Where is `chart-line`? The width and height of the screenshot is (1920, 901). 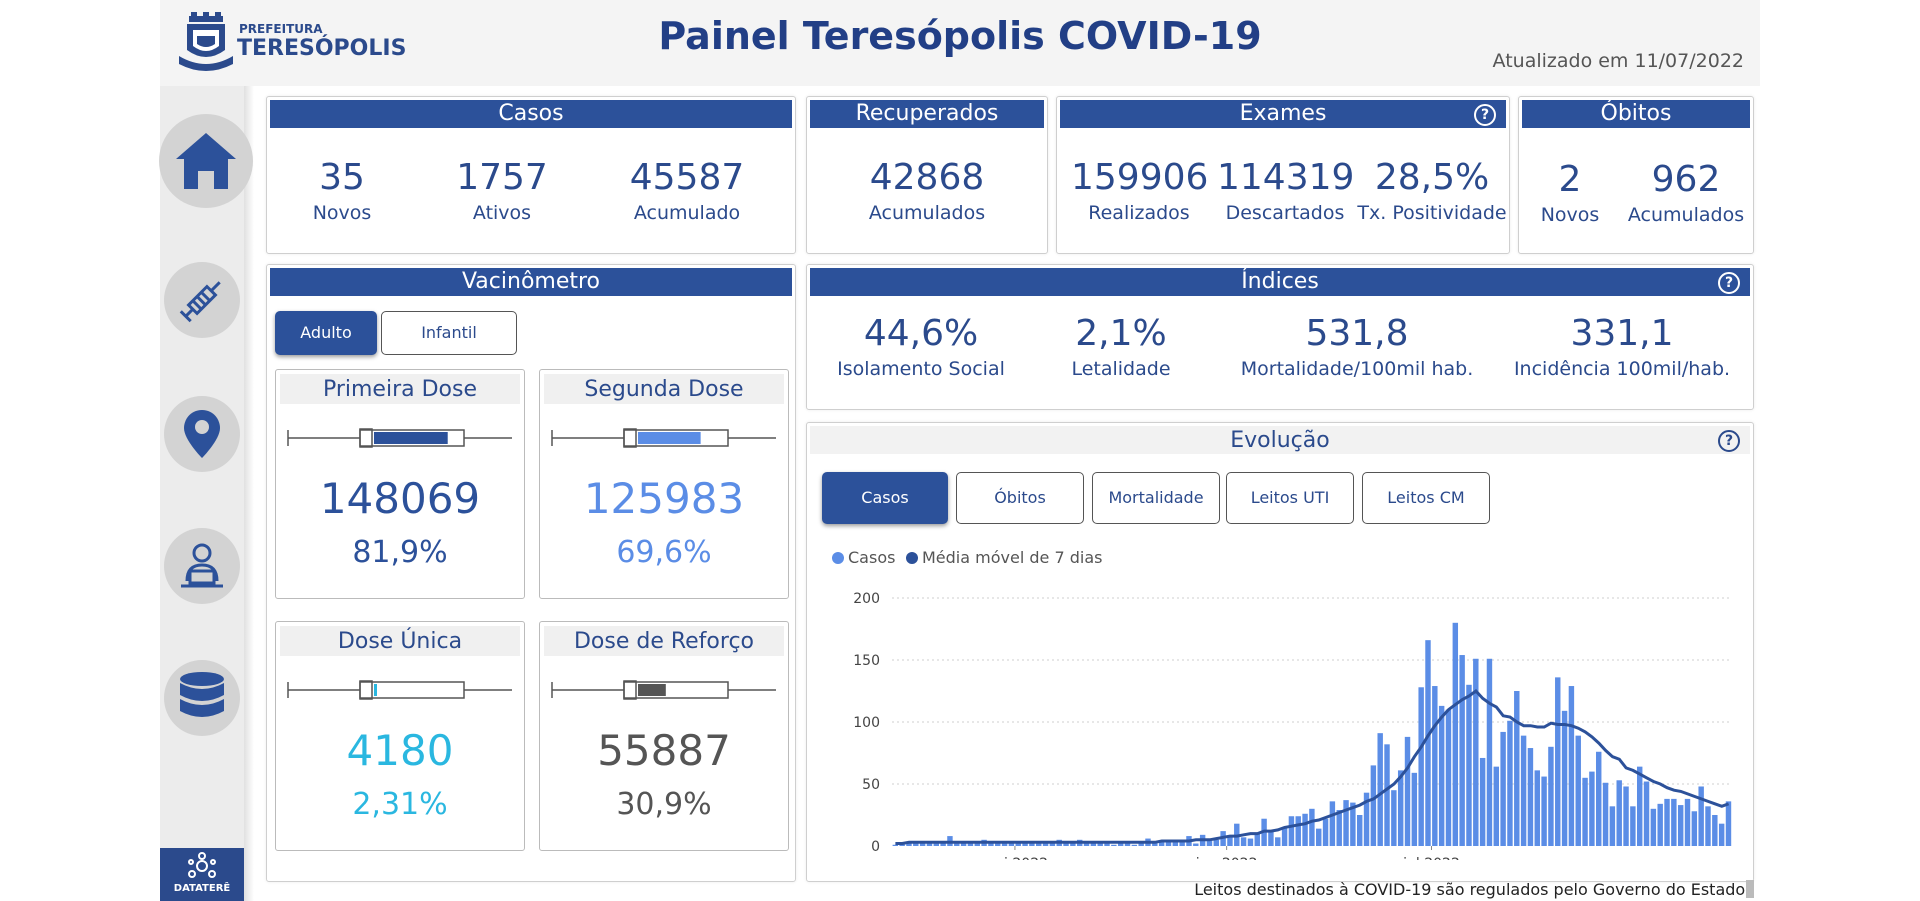 chart-line is located at coordinates (1312, 766).